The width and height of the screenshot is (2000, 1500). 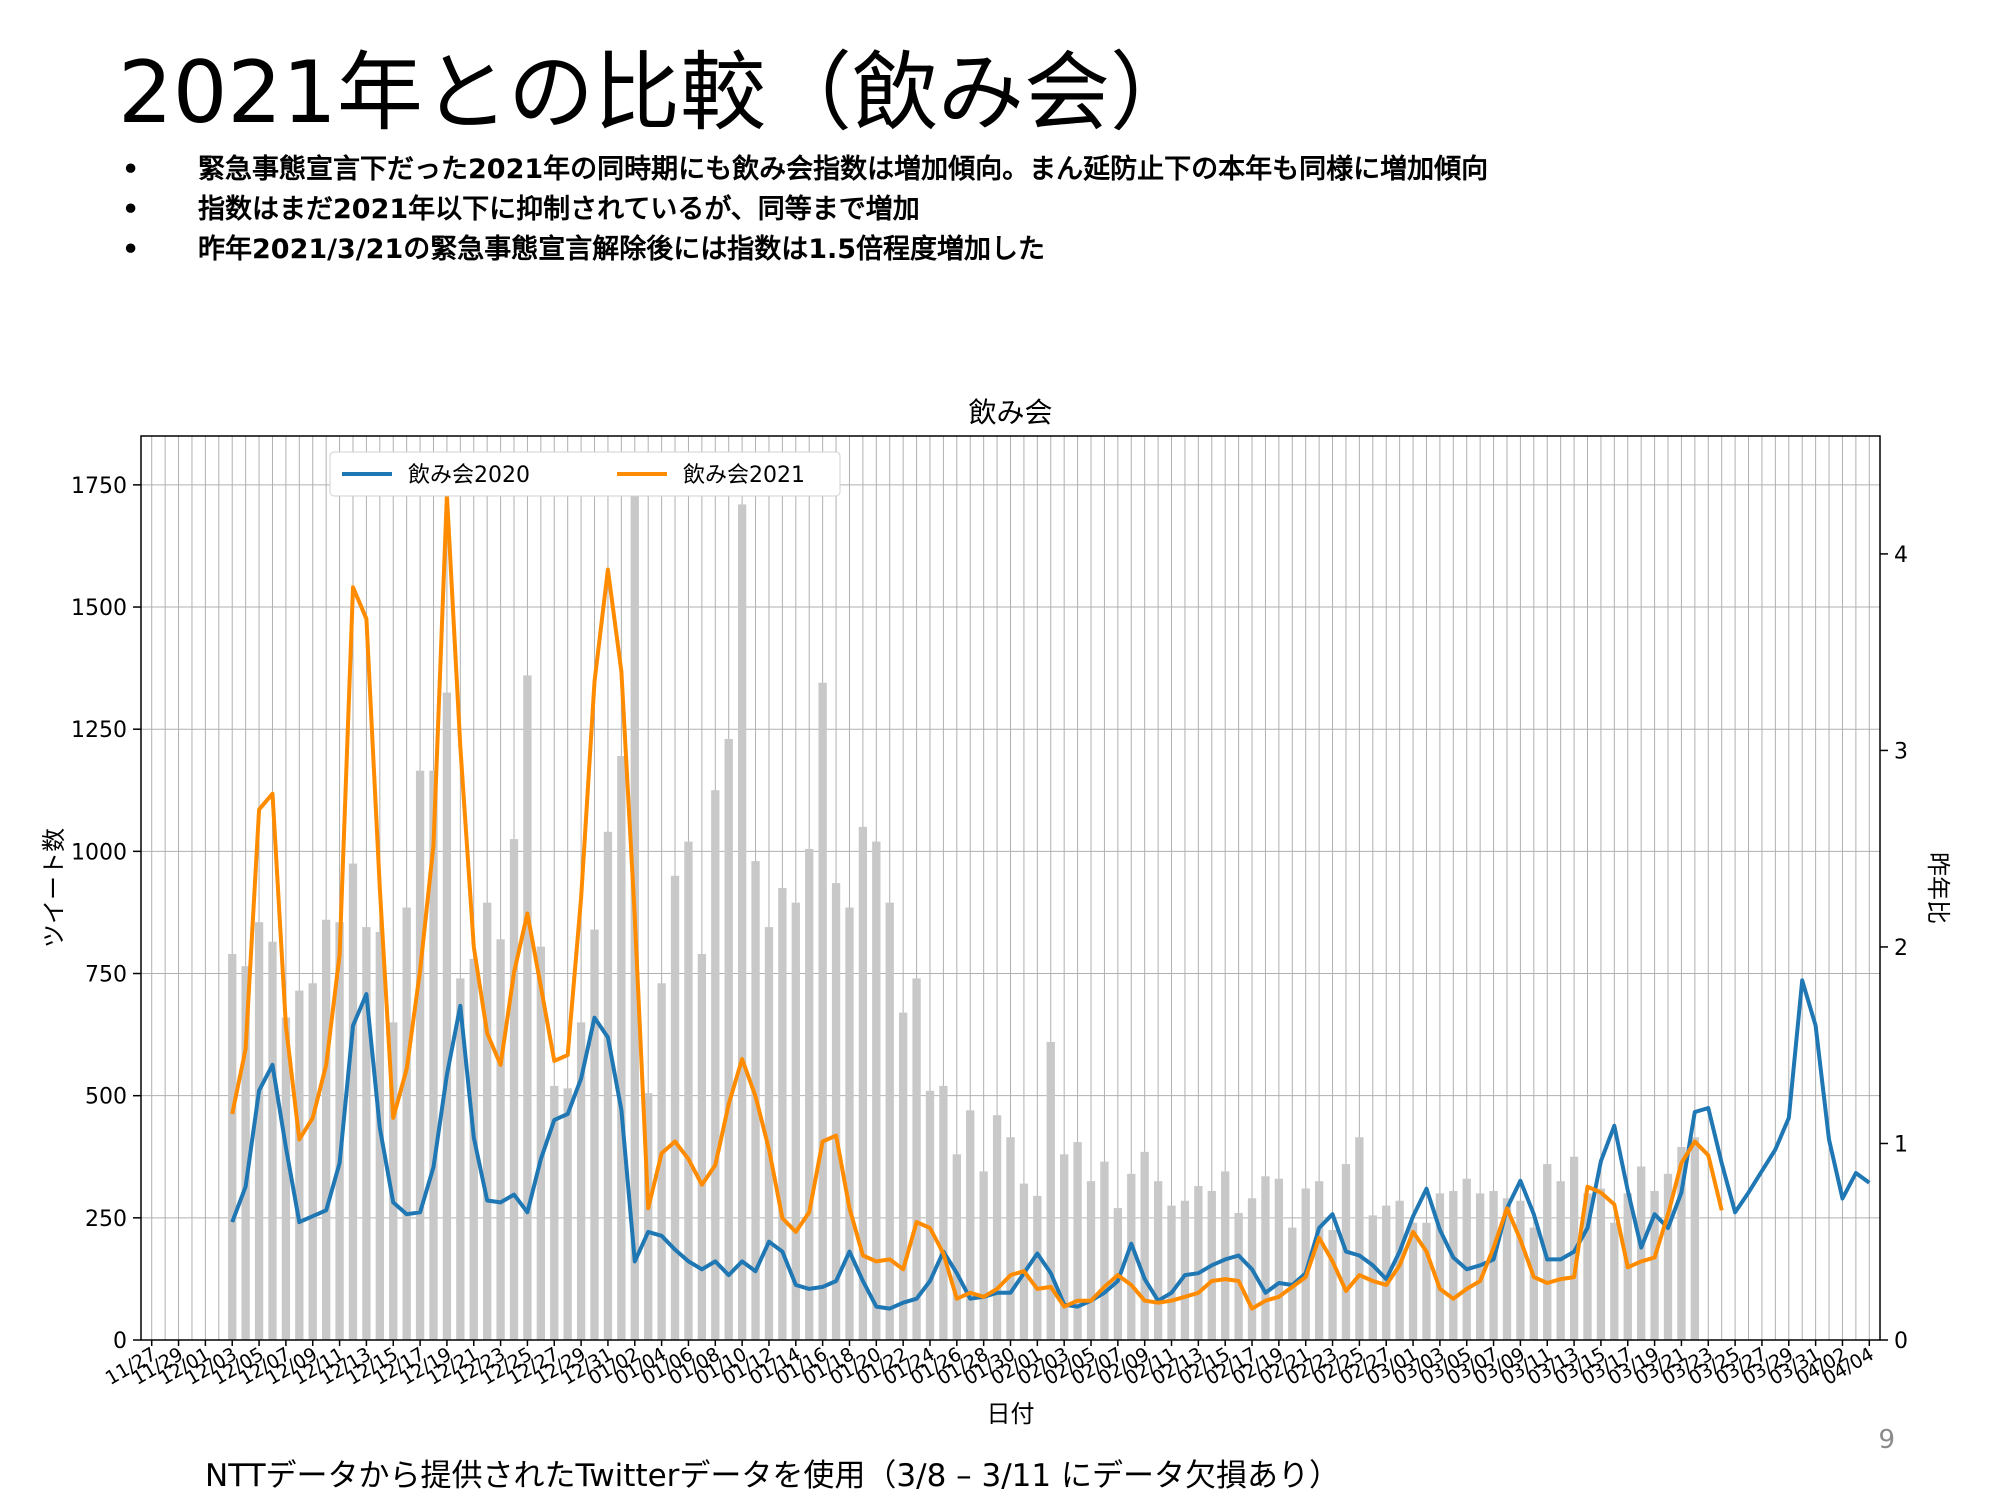 I want to click on y2-tick-label: 2, so click(x=1901, y=948).